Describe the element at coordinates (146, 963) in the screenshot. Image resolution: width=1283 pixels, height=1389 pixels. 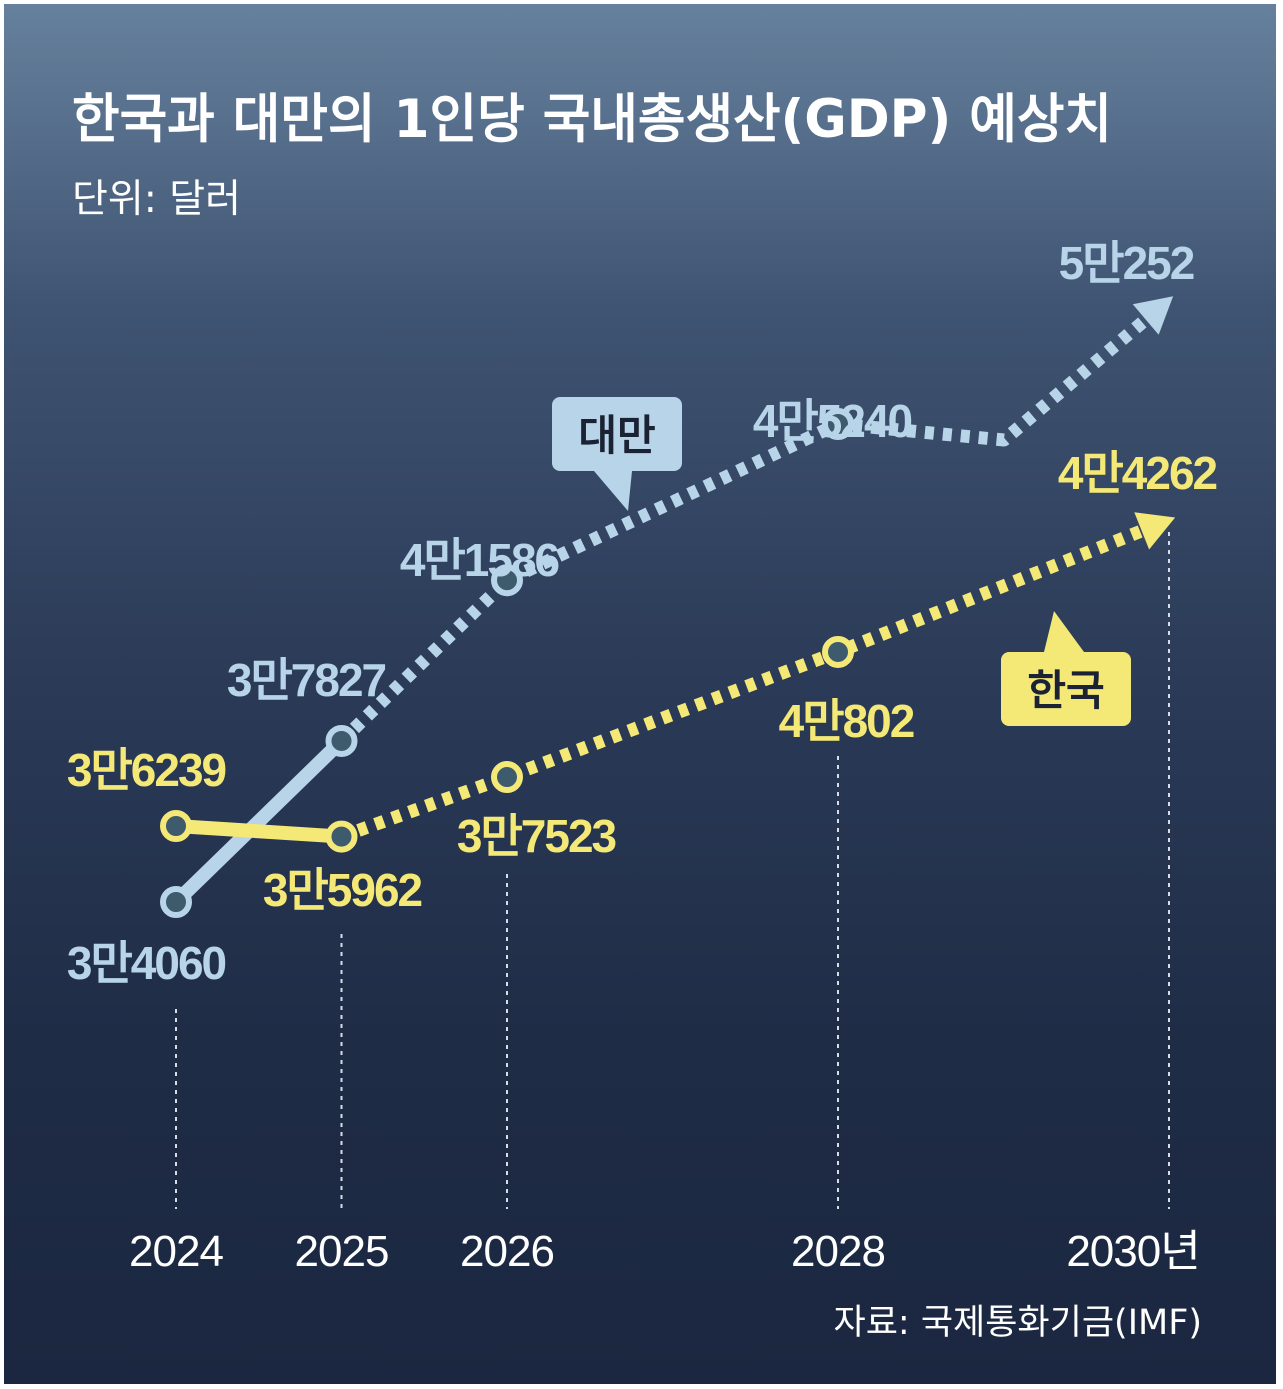
I see `data-label: 3만4060` at that location.